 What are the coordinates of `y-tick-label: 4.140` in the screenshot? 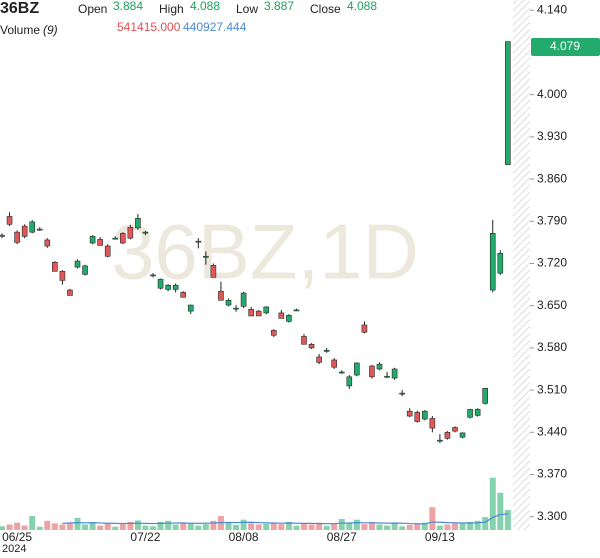 It's located at (552, 9).